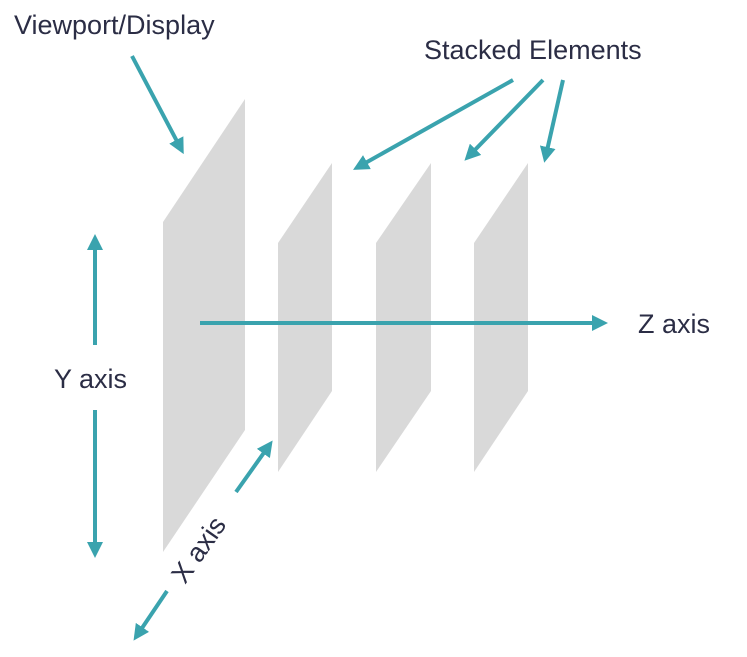 The image size is (747, 657). I want to click on x-axis-arrow-down, so click(151, 615).